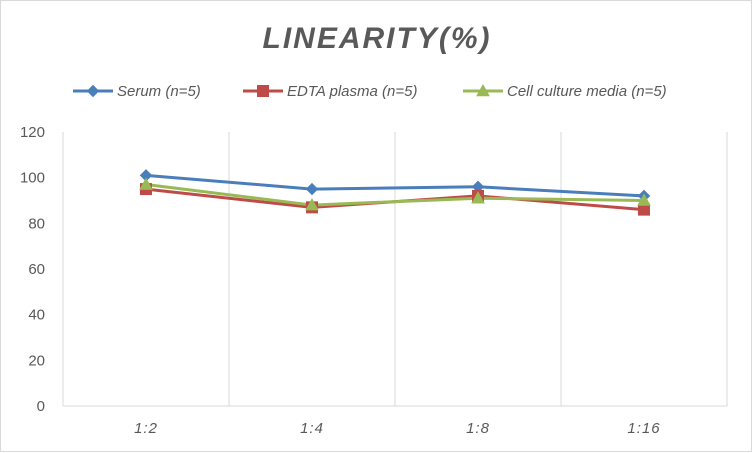 This screenshot has width=752, height=453. What do you see at coordinates (146, 428) in the screenshot?
I see `x-tick-label: 1:2` at bounding box center [146, 428].